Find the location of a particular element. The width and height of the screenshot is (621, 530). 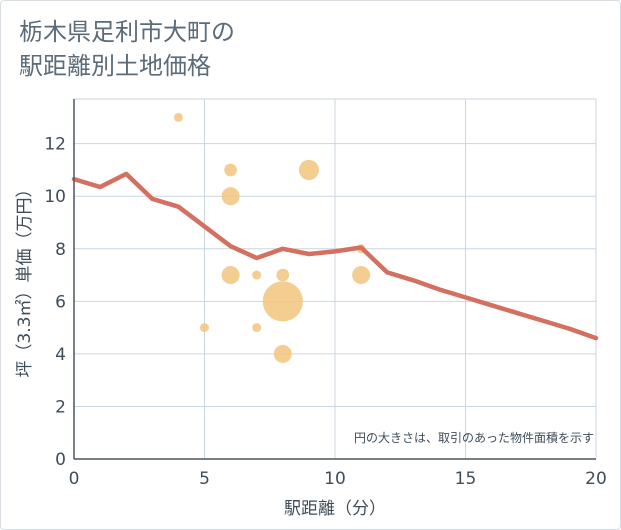

x-tick-label-10: 10 is located at coordinates (335, 479).